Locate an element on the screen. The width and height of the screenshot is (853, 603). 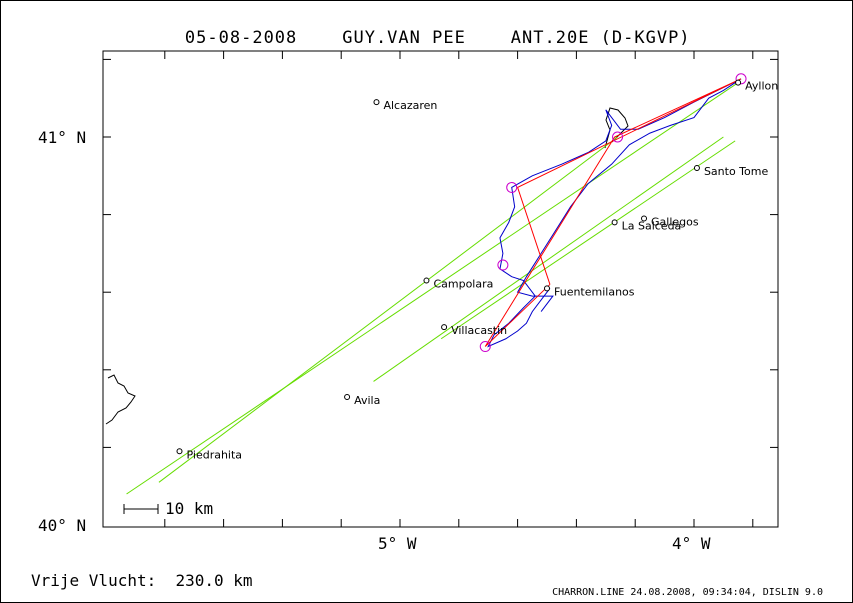
pilot-name: GUY.VAN PEE is located at coordinates (404, 38).